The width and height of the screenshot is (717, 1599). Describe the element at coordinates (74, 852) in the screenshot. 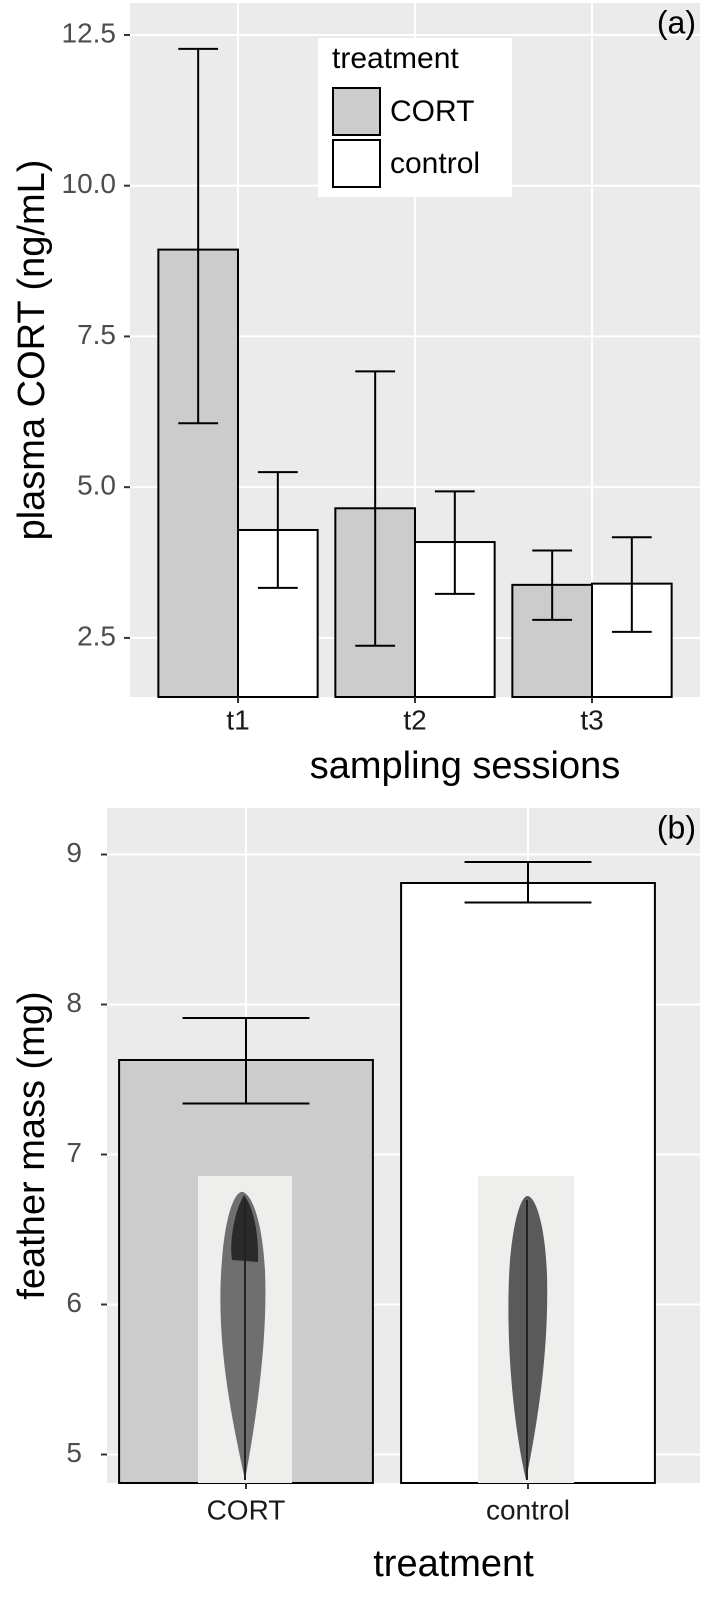

I see `y-tick-label: 9` at that location.